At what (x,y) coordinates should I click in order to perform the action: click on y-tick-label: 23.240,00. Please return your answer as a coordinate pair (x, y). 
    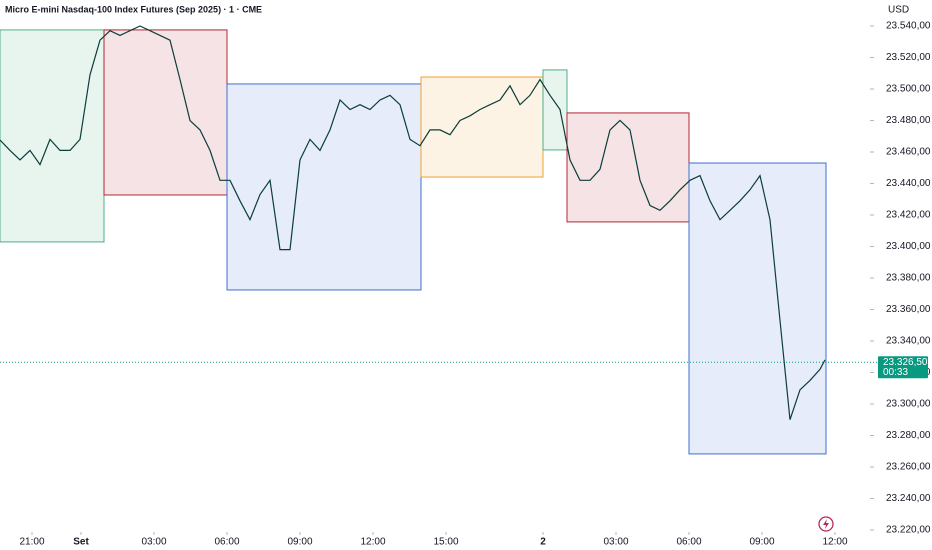
    Looking at the image, I should click on (908, 498).